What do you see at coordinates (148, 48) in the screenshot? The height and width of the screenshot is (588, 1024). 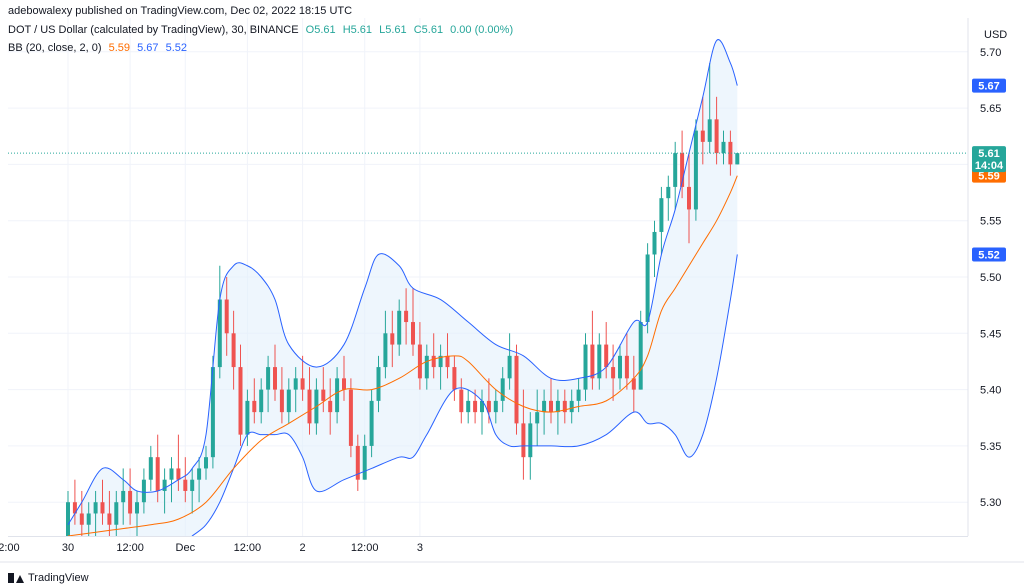 I see `bb-upper-value: 5.67` at bounding box center [148, 48].